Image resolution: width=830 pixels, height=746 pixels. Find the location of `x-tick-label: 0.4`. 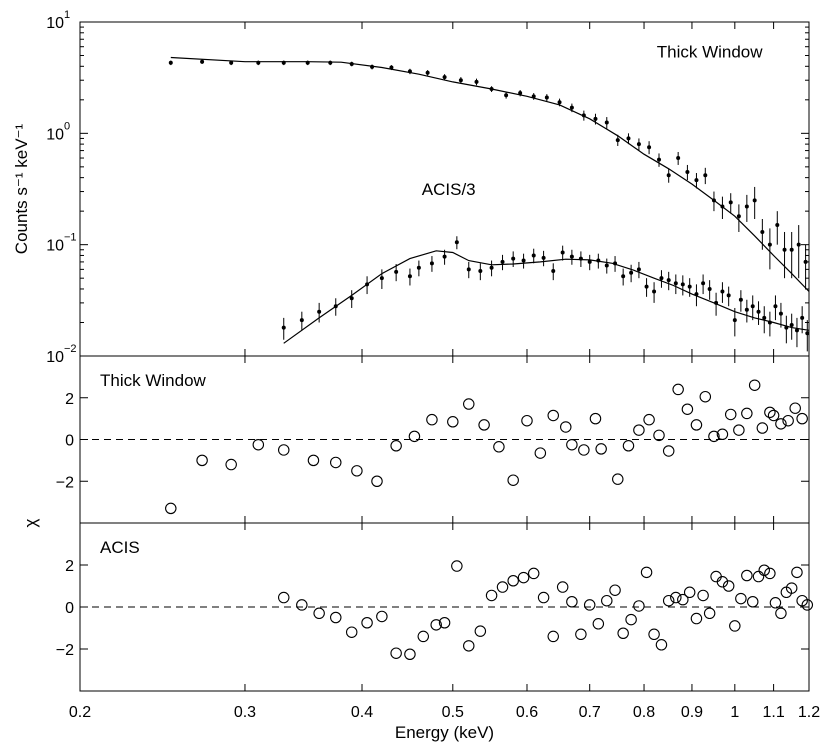

x-tick-label: 0.4 is located at coordinates (362, 712).